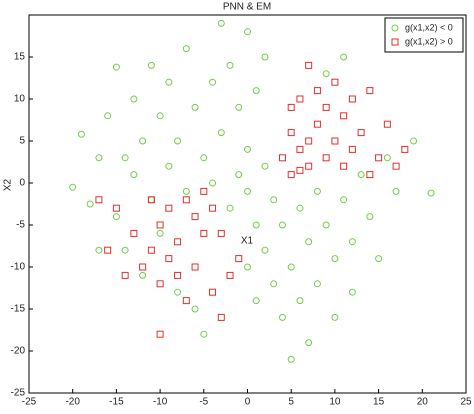 The width and height of the screenshot is (474, 414). Describe the element at coordinates (424, 35) in the screenshot. I see `legend-box` at that location.